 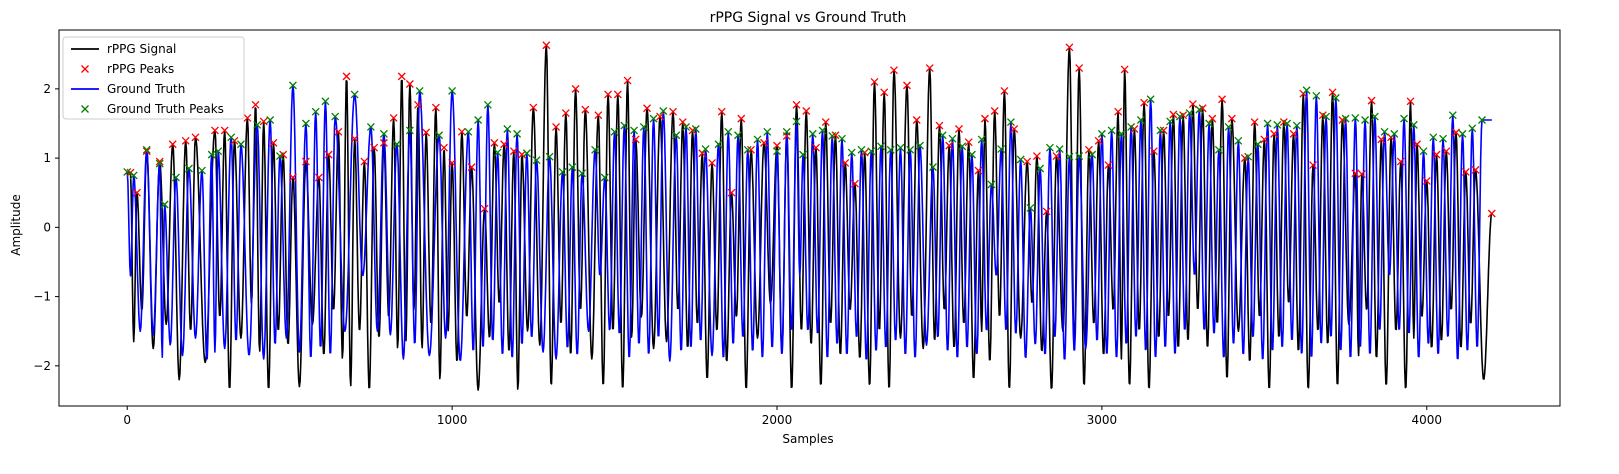 What do you see at coordinates (85, 69) in the screenshot?
I see `legend-marker-swatch` at bounding box center [85, 69].